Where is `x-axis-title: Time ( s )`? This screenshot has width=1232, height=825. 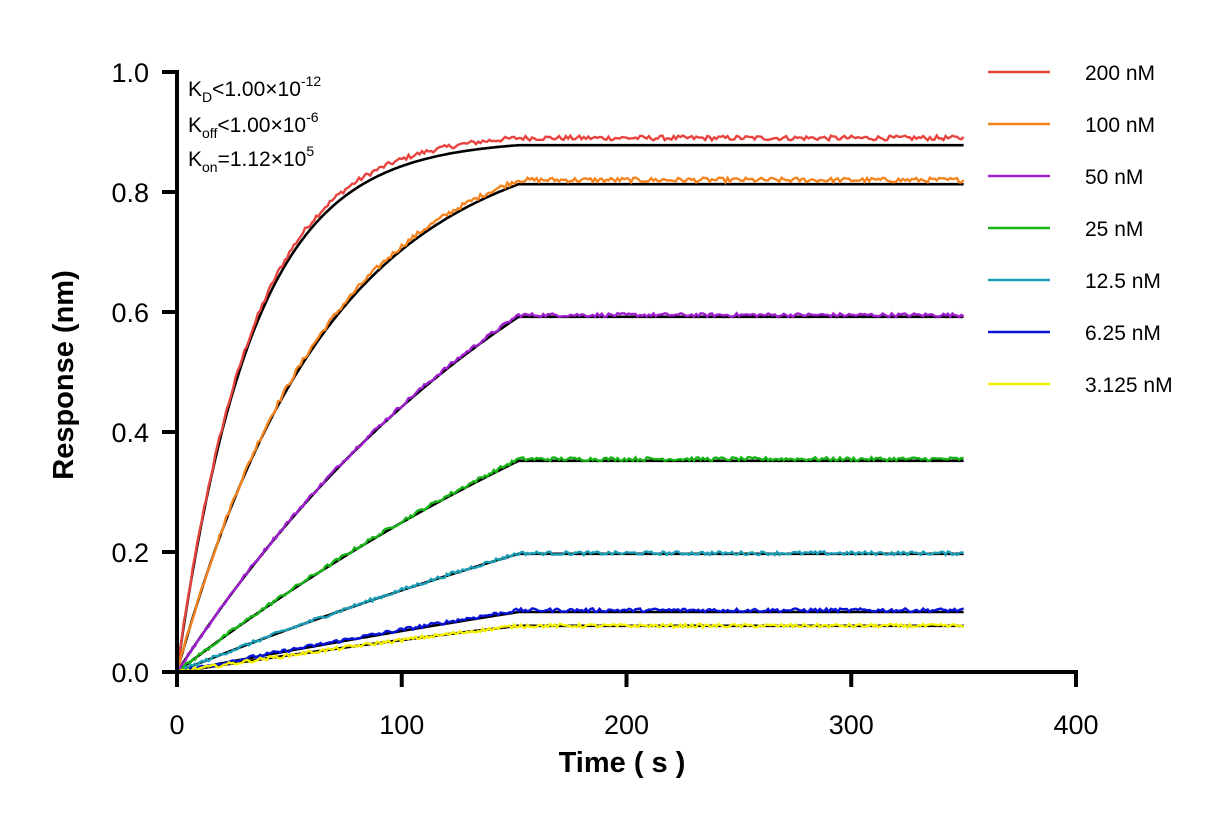 x-axis-title: Time ( s ) is located at coordinates (622, 763).